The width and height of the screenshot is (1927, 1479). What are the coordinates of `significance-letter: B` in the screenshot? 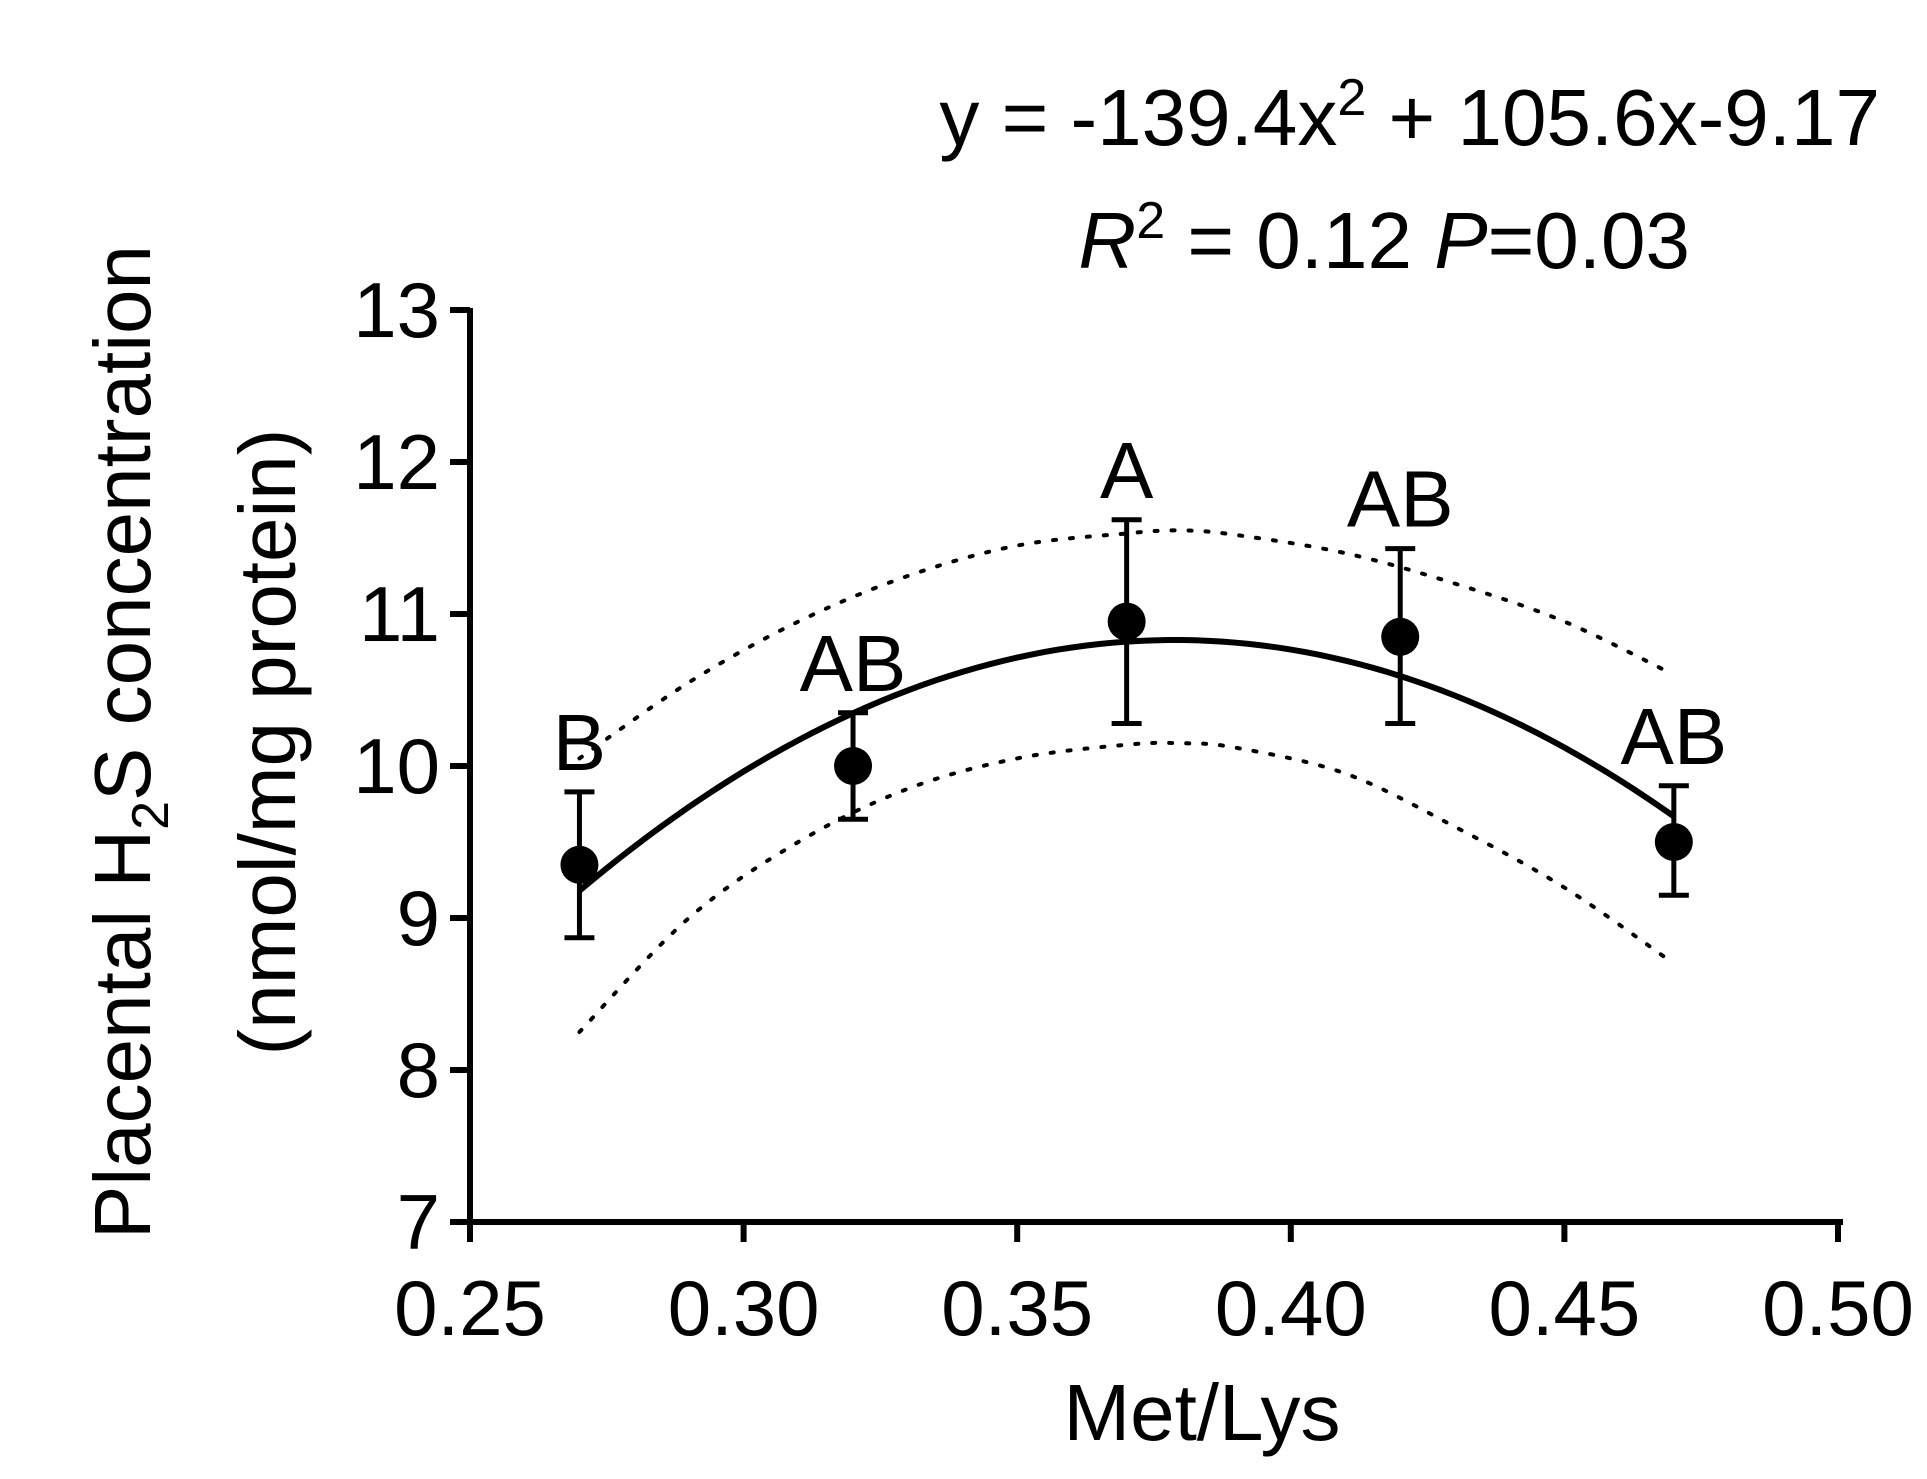 It's located at (579, 742).